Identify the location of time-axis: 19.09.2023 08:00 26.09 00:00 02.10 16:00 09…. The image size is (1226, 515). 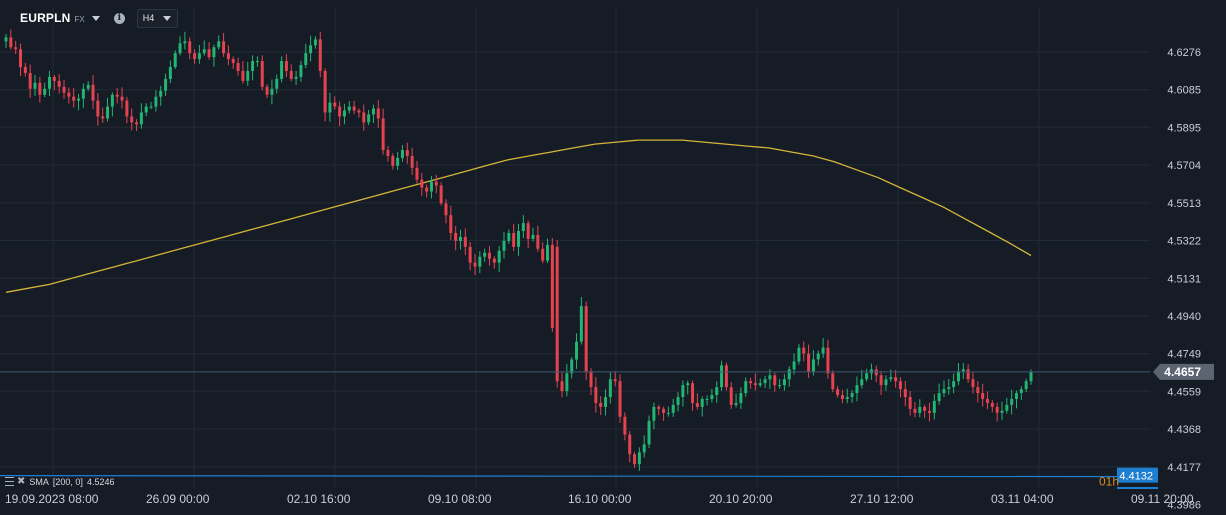
(599, 499).